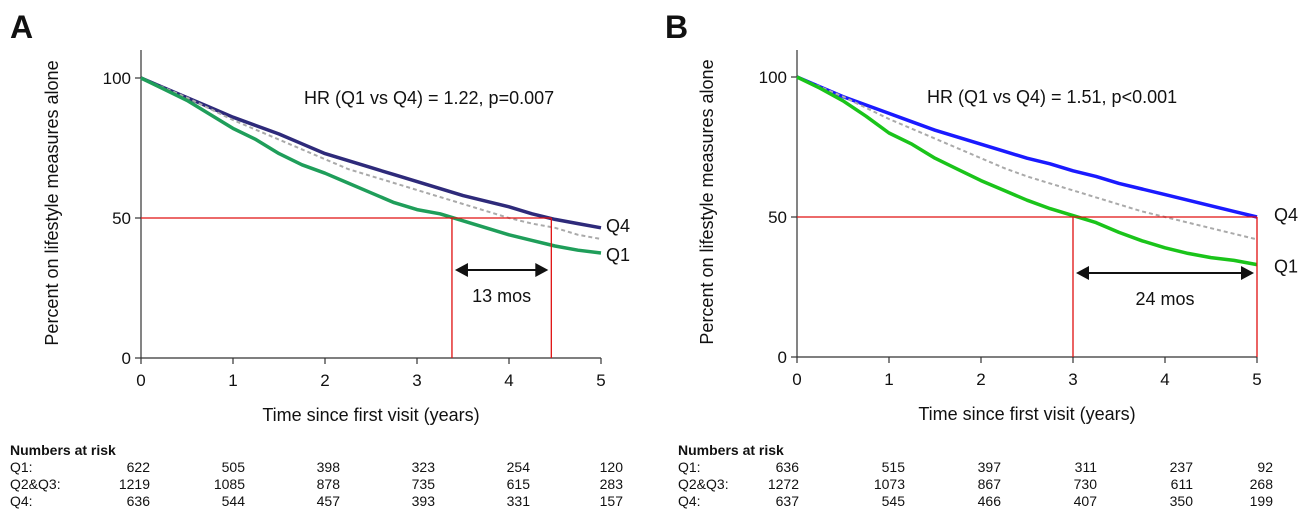 This screenshot has width=1303, height=525. I want to click on y-axis-label-a: Percent on lifestyle measures alone, so click(52, 202).